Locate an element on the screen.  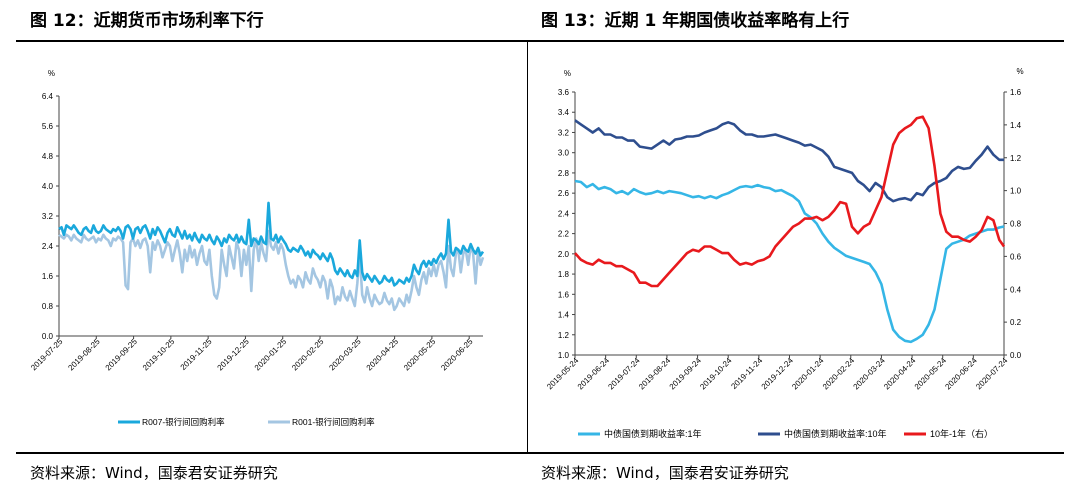
panel-divider is located at coordinates (527, 247).